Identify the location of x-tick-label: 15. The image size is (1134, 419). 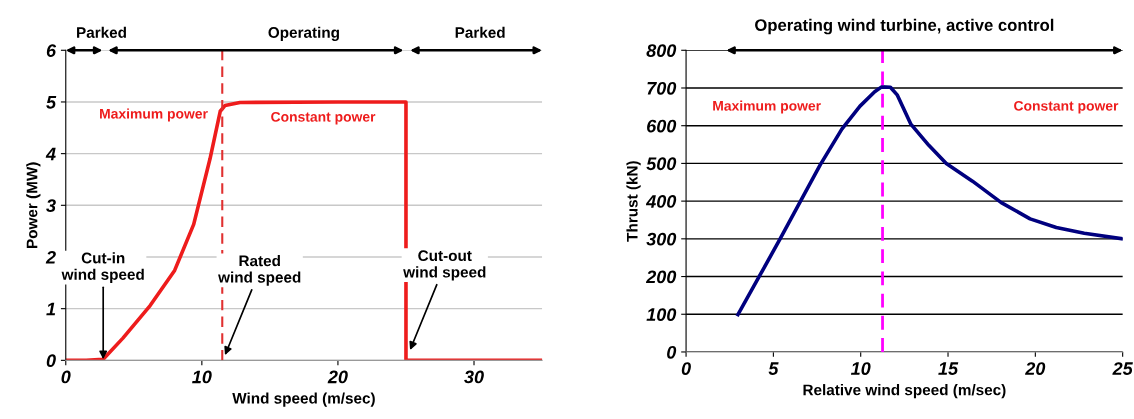
(948, 368).